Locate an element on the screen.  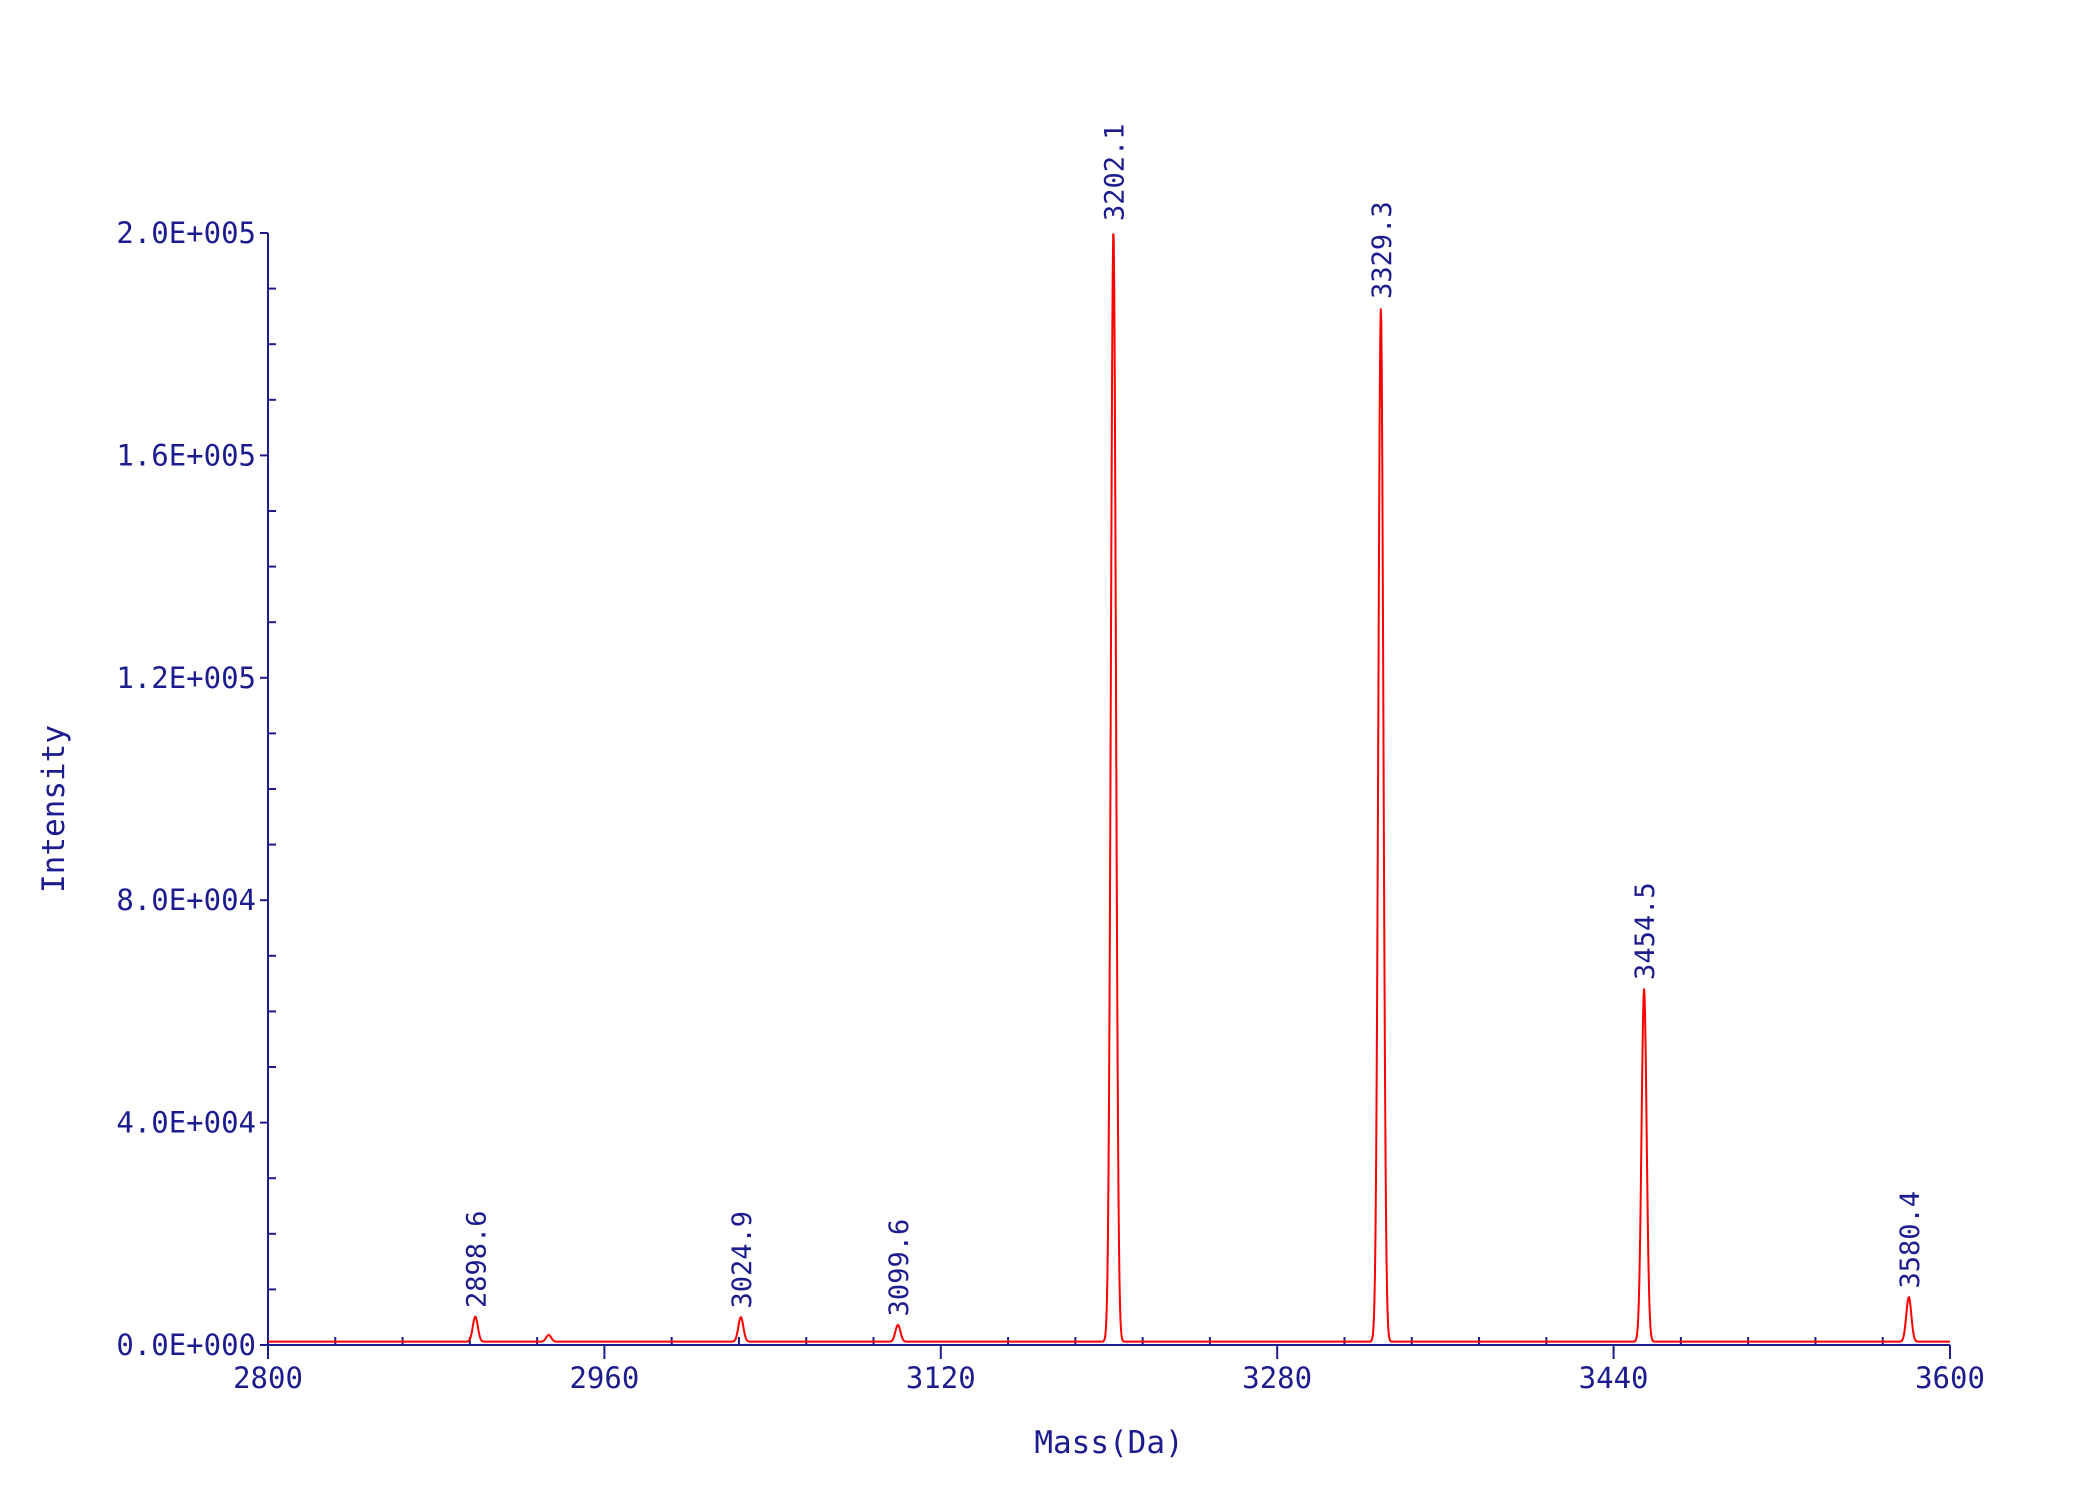
x-tick-label: 3600 is located at coordinates (1950, 1378).